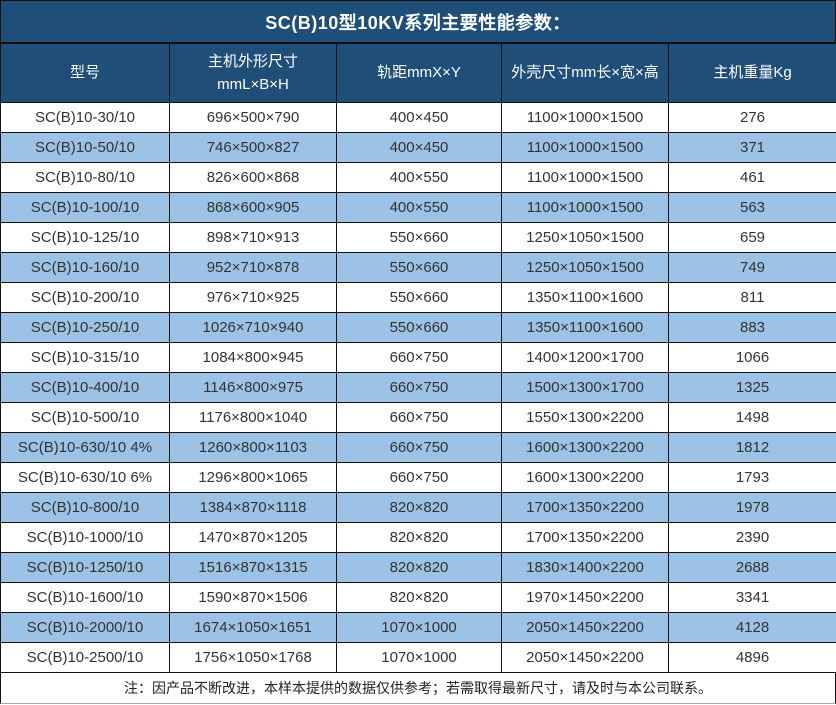  Describe the element at coordinates (85, 568) in the screenshot. I see `table-cell: SC(B)10-1250/10` at that location.